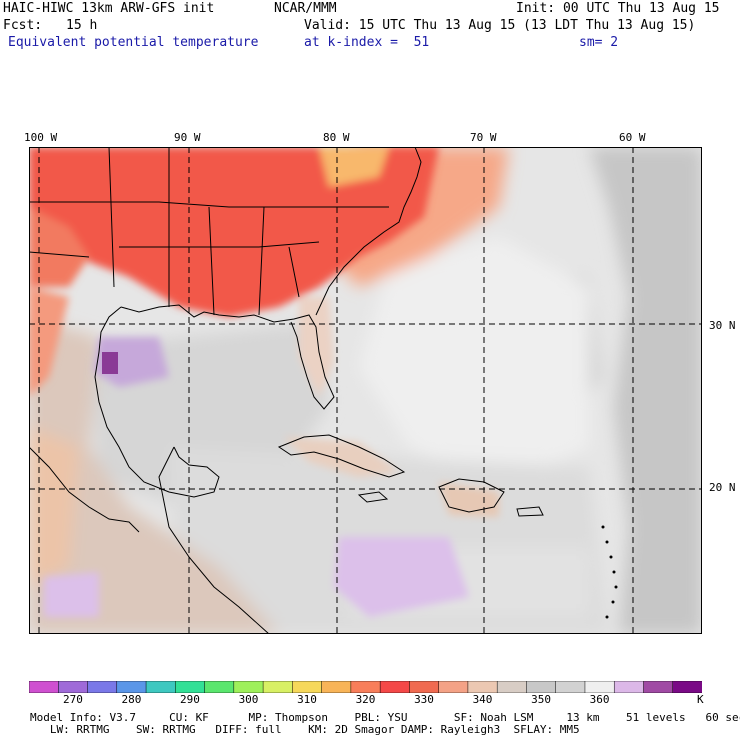  Describe the element at coordinates (307, 699) in the screenshot. I see `colorbar-tick-label: 310` at that location.